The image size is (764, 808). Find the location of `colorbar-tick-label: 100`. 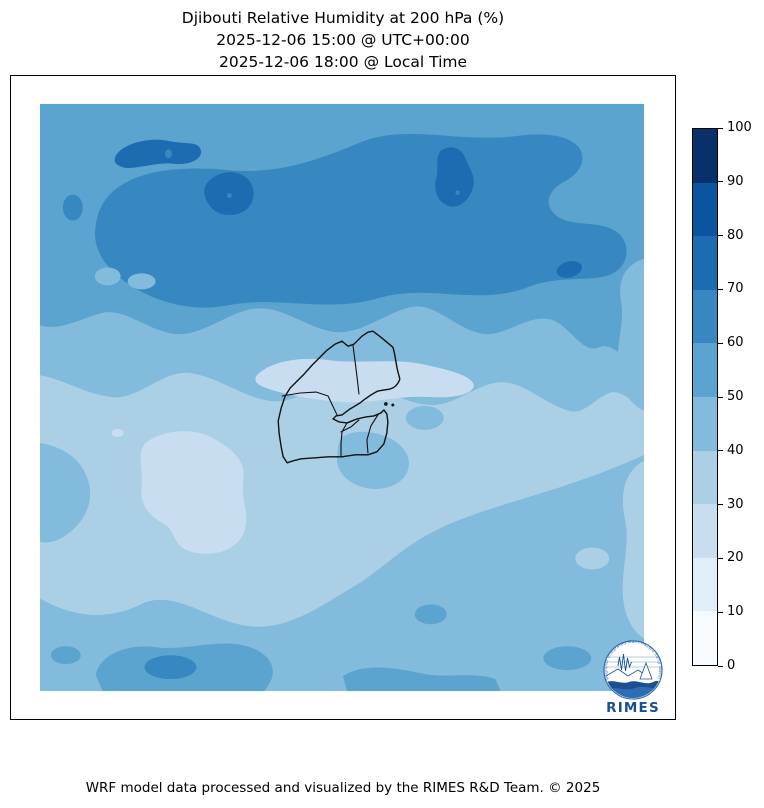

colorbar-tick-label: 100 is located at coordinates (739, 127).